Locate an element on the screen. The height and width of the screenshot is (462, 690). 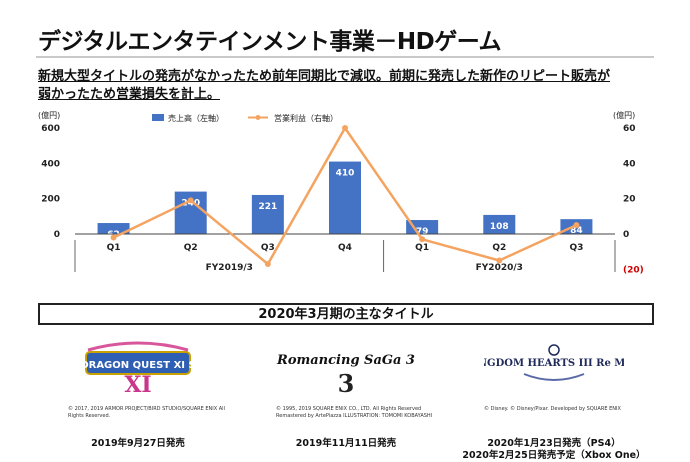
right-axis-tick: 40 is located at coordinates (629, 164).